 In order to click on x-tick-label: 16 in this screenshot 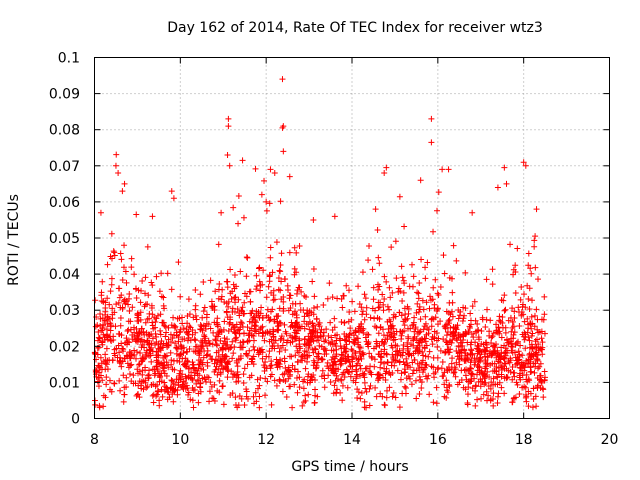, I will do `click(438, 440)`.